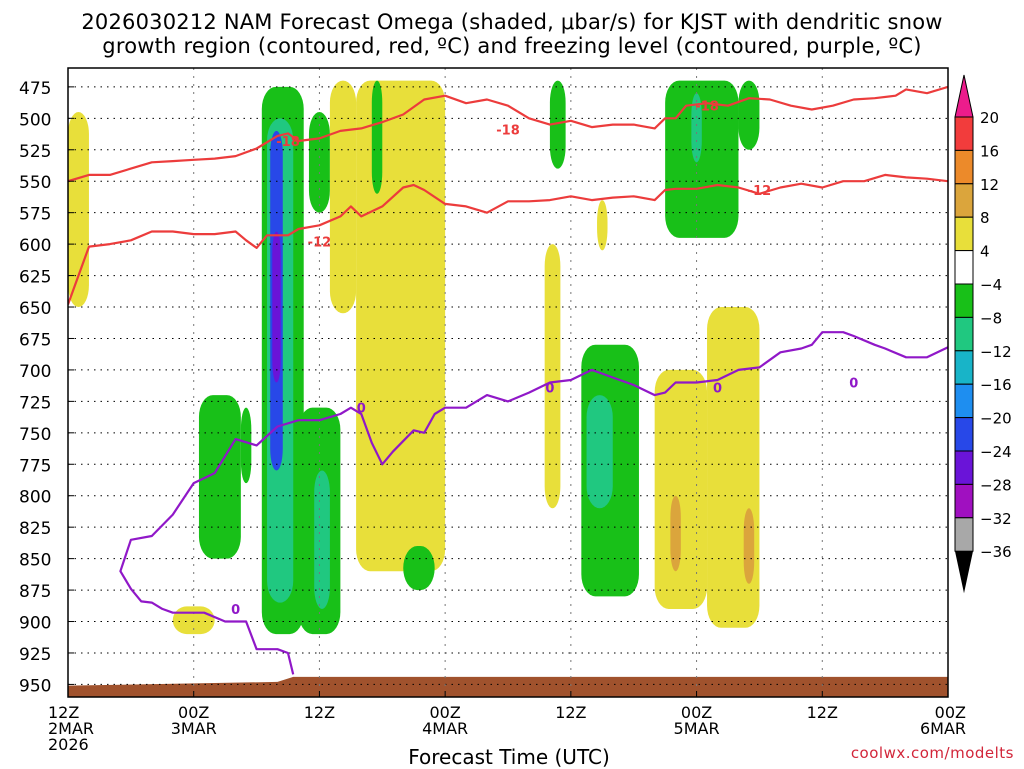  Describe the element at coordinates (985, 218) in the screenshot. I see `colorbar-label-3: 8` at that location.